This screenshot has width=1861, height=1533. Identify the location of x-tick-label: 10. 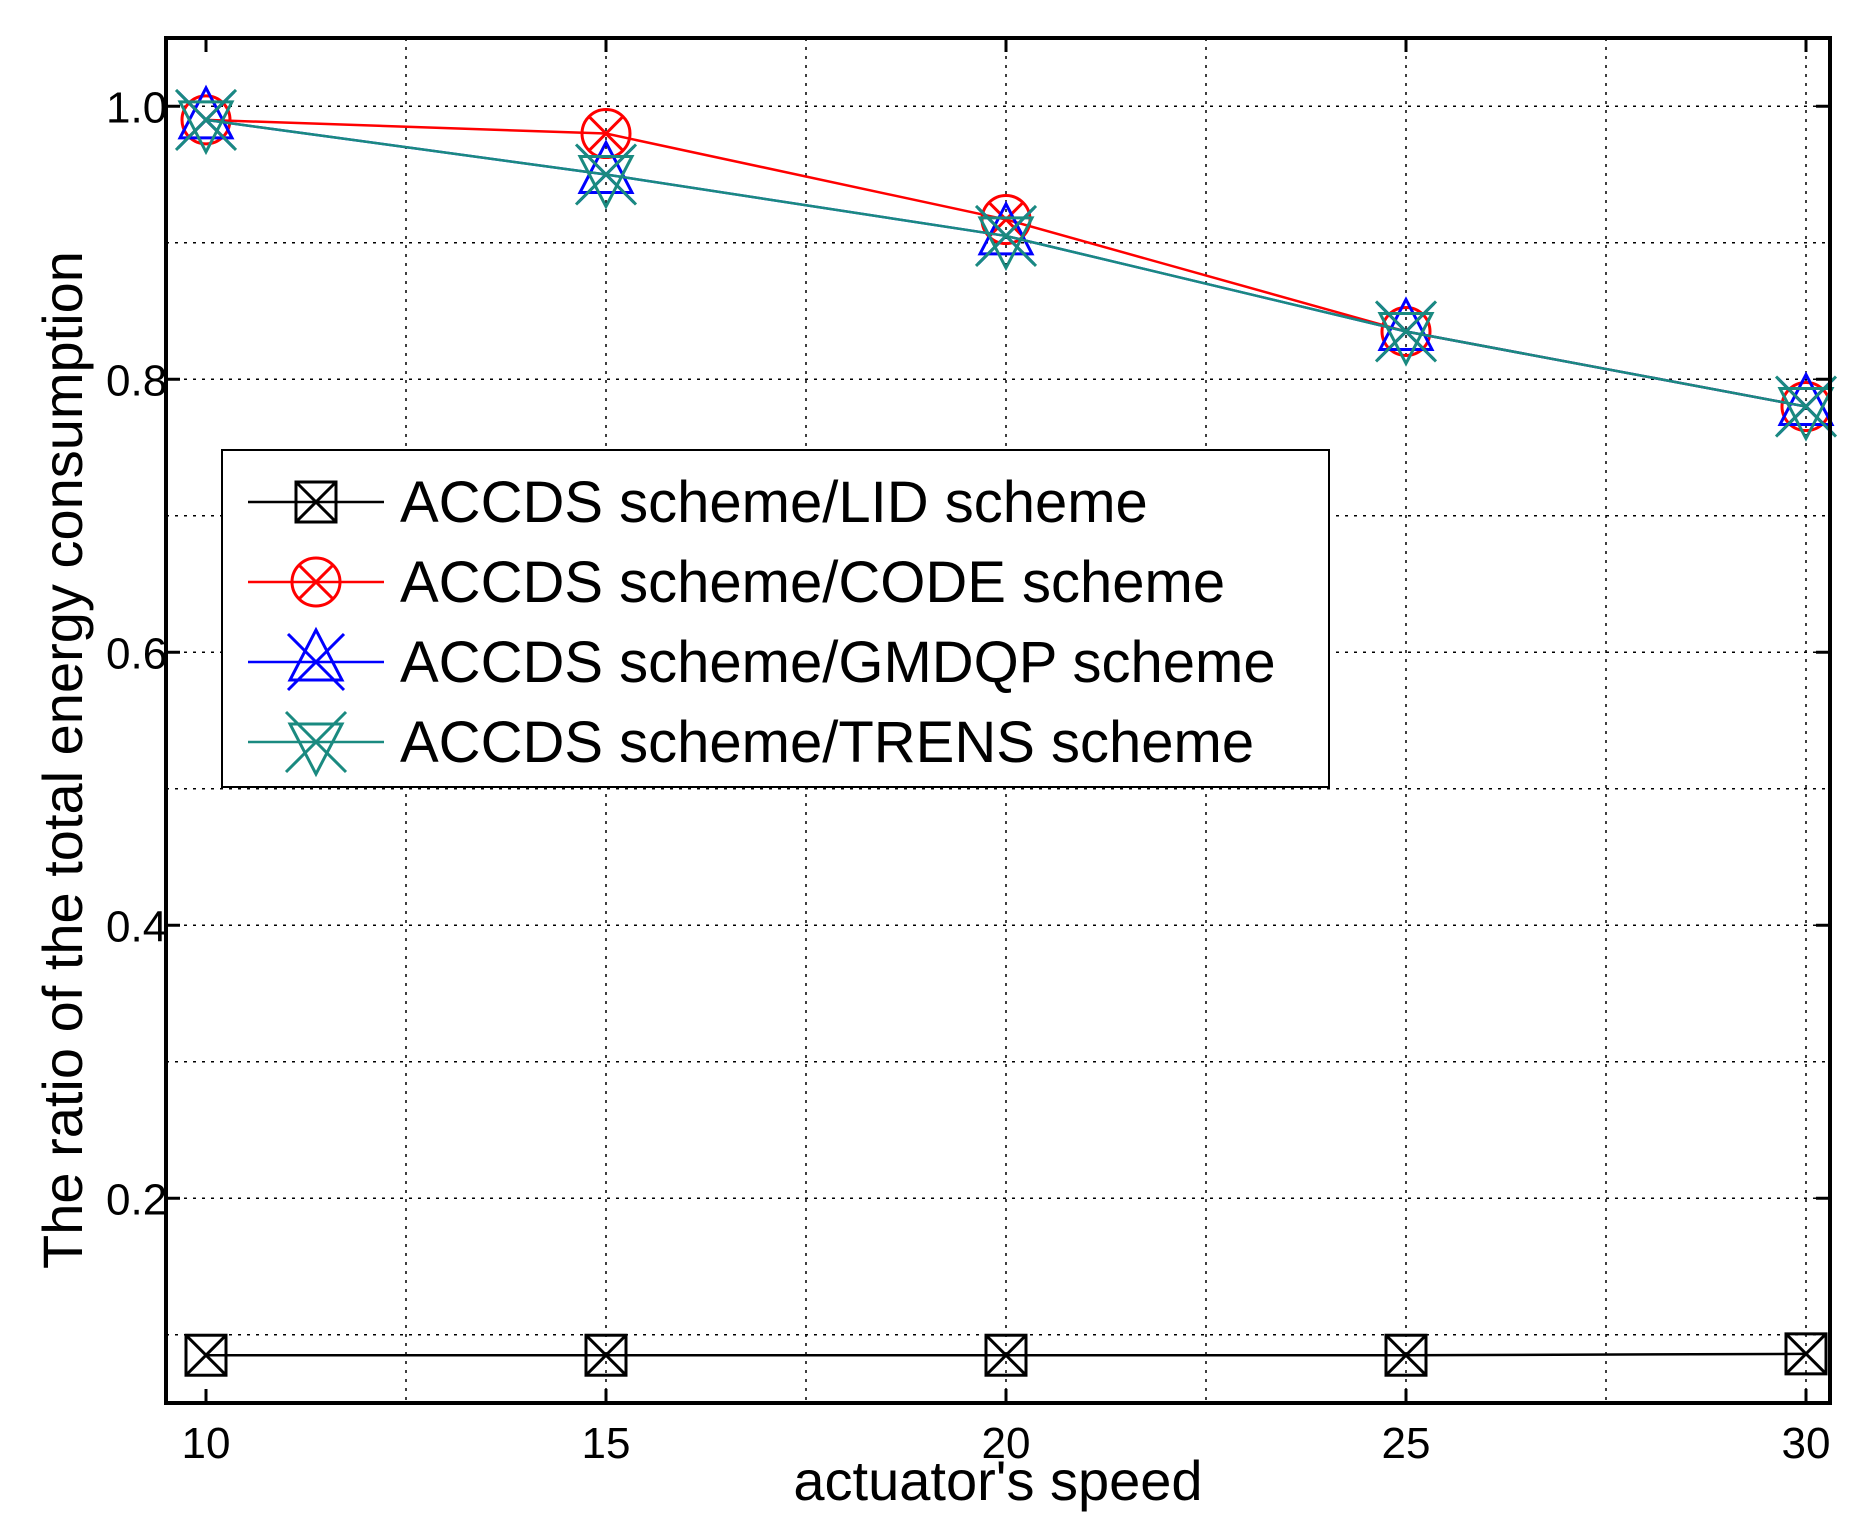
(206, 1443).